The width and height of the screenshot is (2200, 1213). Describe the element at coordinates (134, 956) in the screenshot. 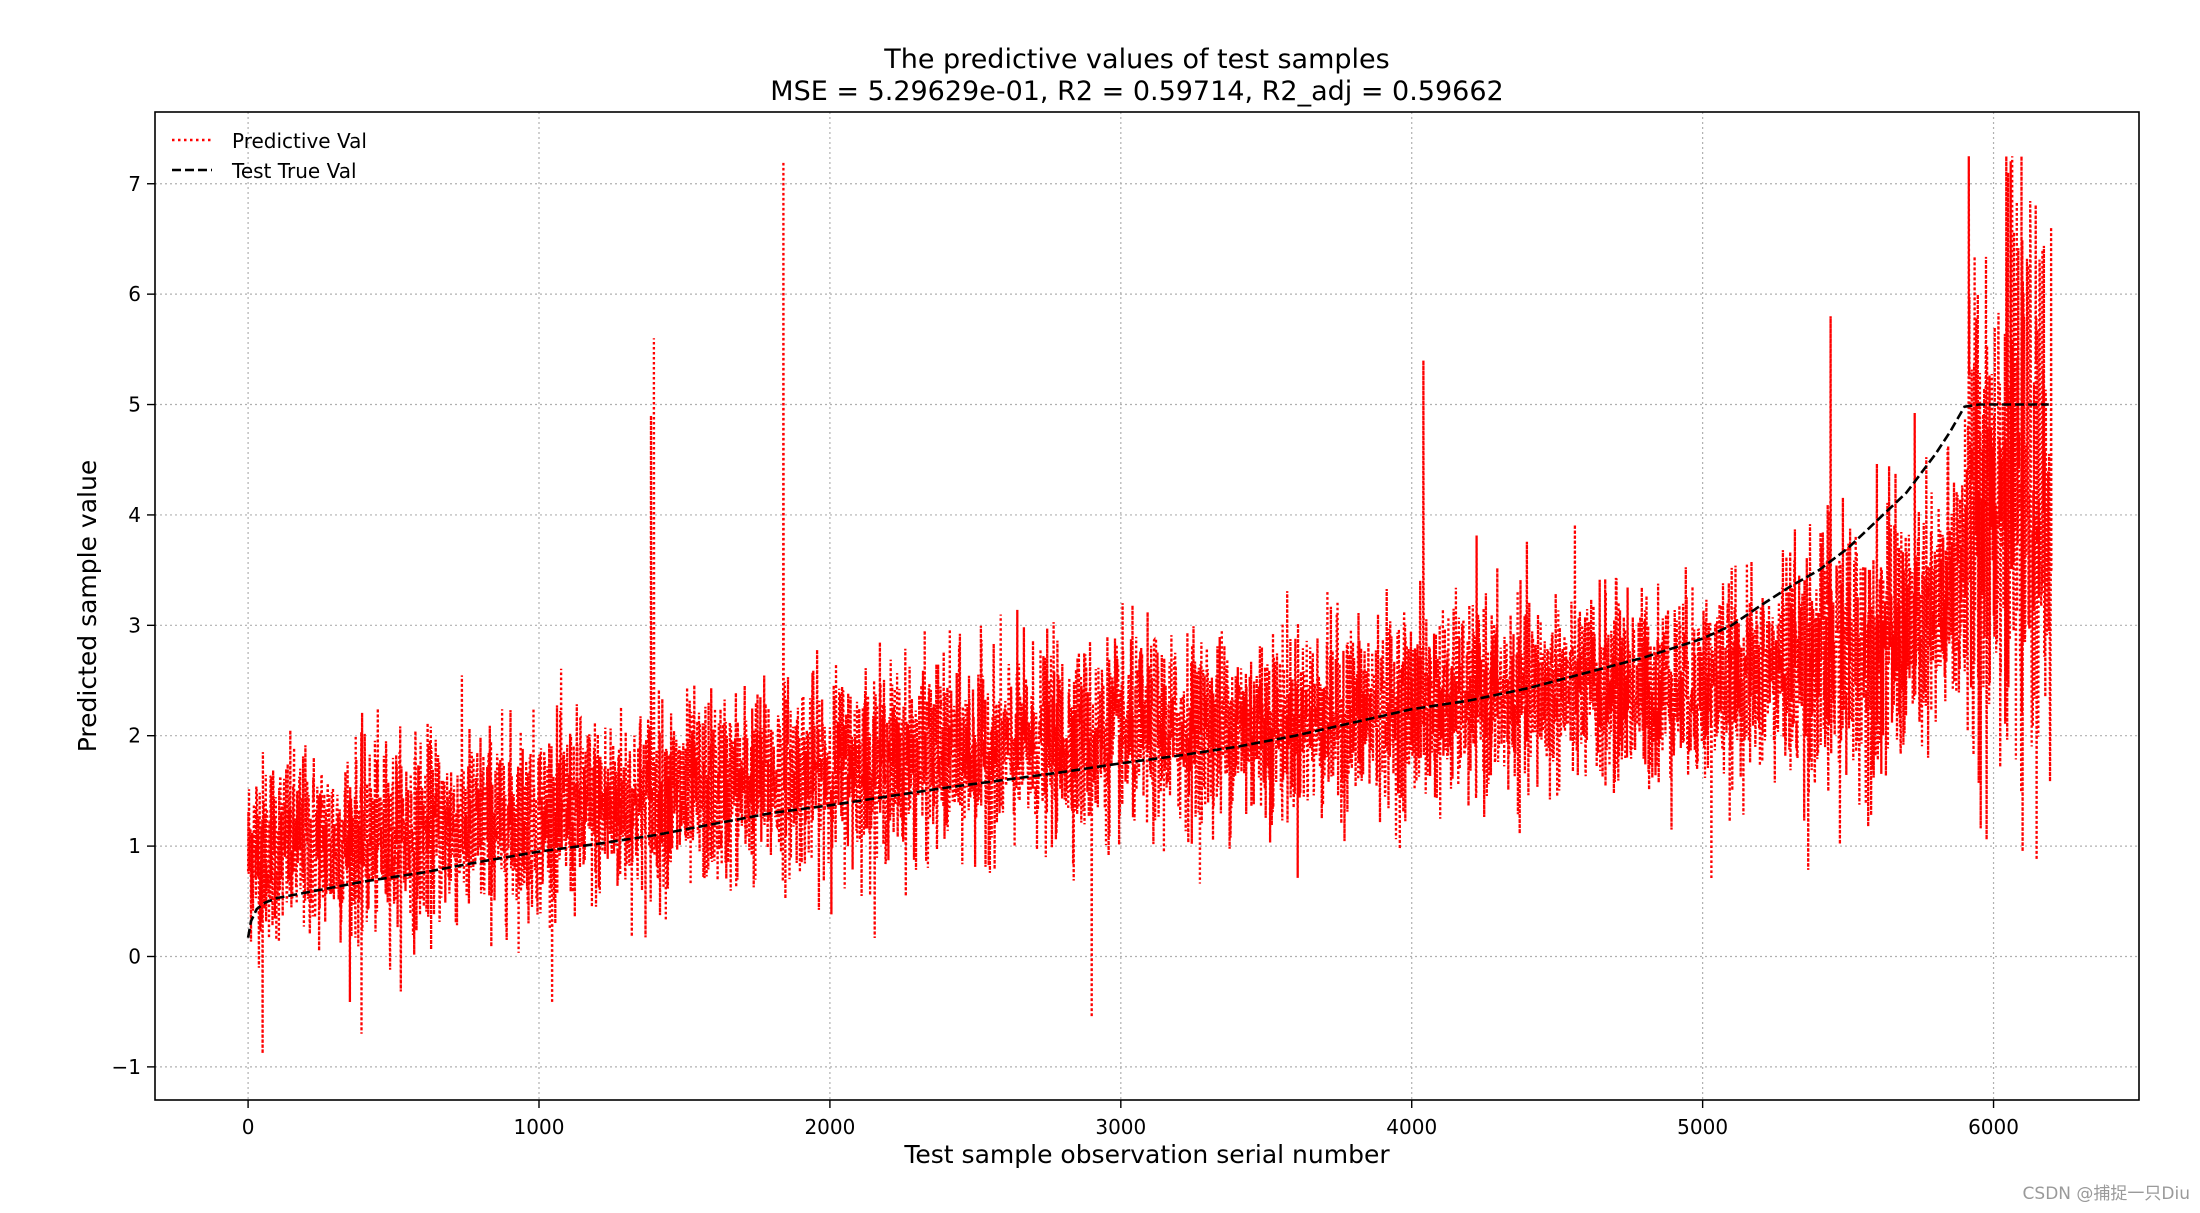

I see `y-tick-label: 0` at that location.